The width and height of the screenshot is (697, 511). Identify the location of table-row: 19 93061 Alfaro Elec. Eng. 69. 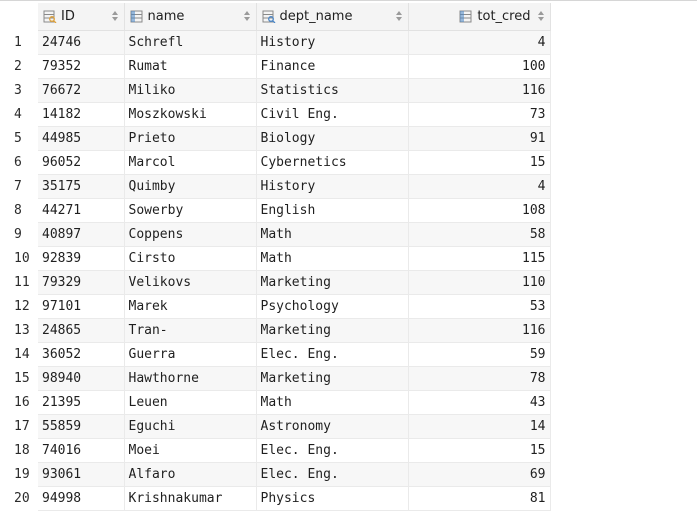
(275, 474).